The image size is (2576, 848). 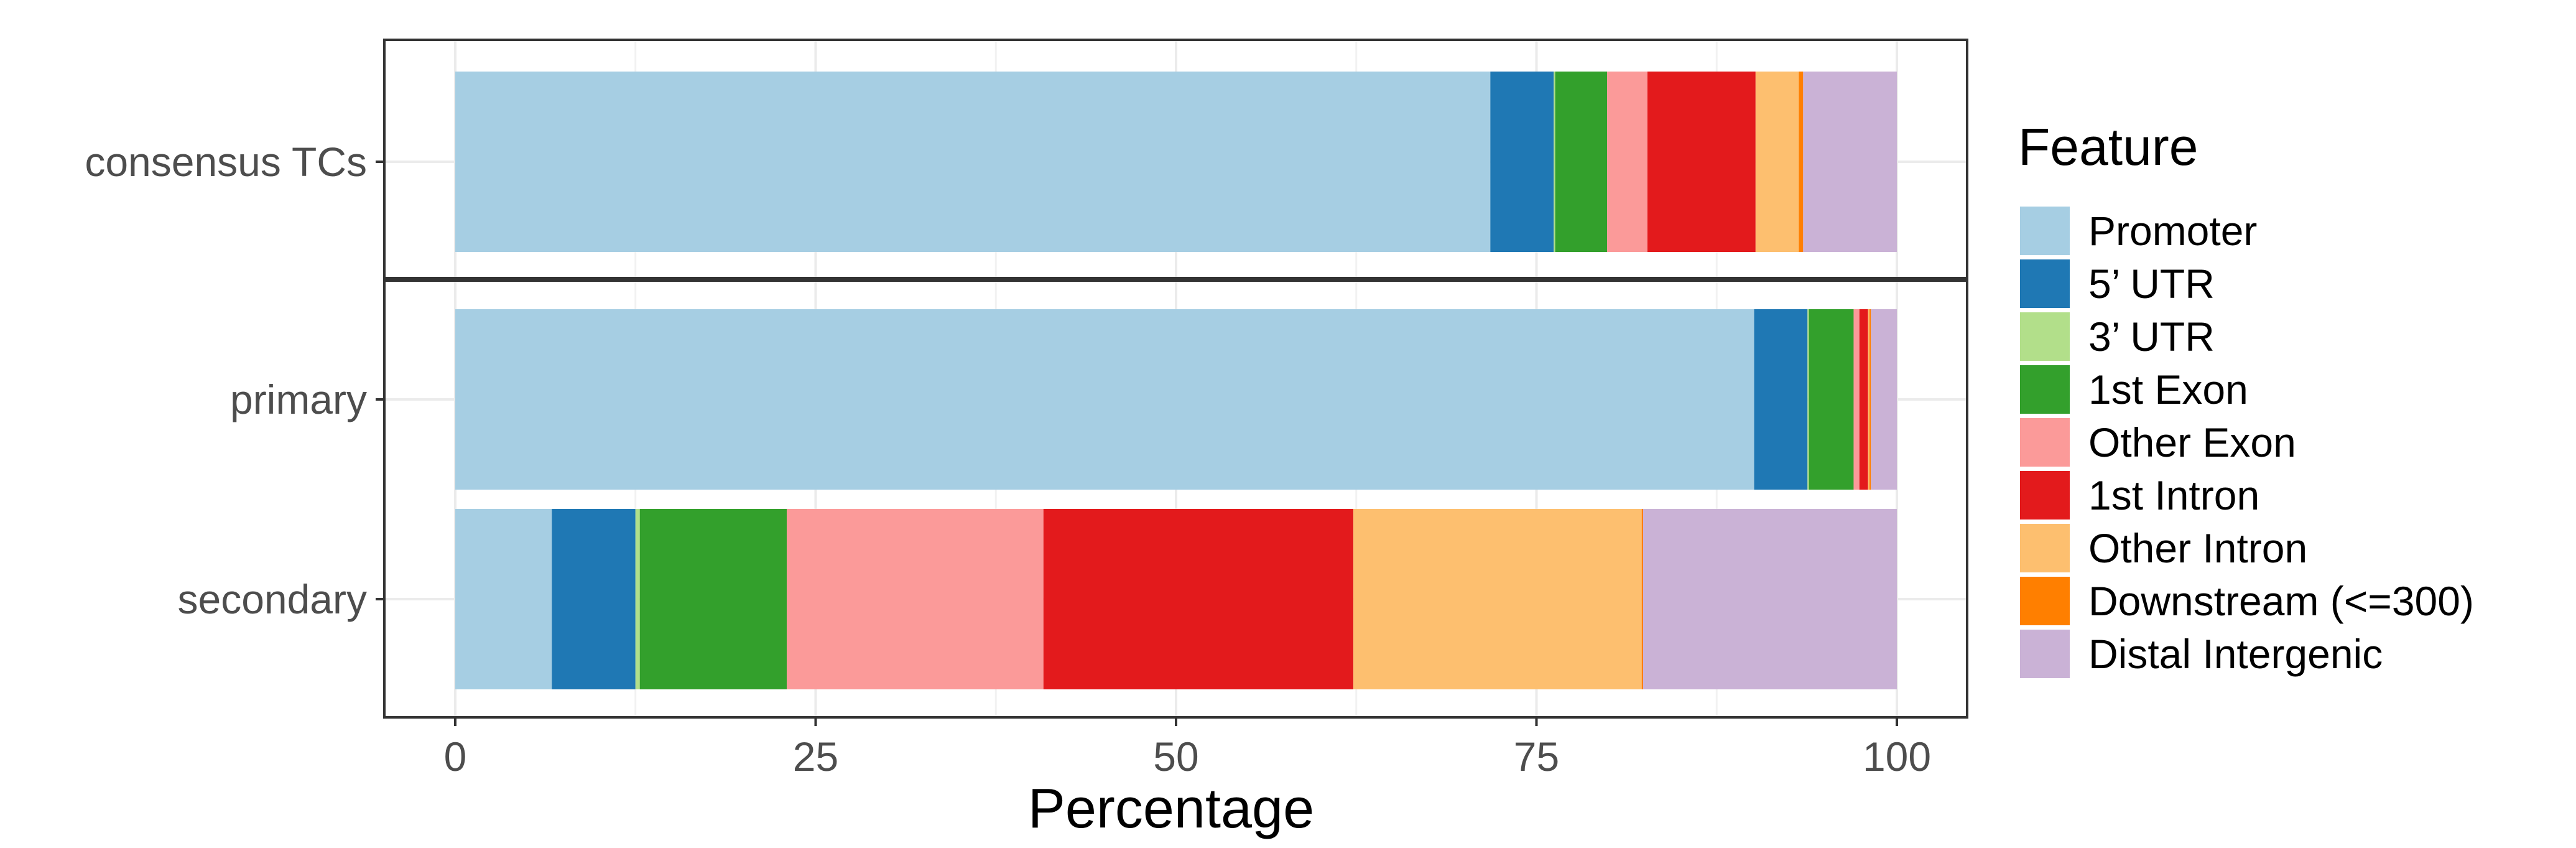 What do you see at coordinates (2151, 284) in the screenshot?
I see `legend-label: 5’ UTR` at bounding box center [2151, 284].